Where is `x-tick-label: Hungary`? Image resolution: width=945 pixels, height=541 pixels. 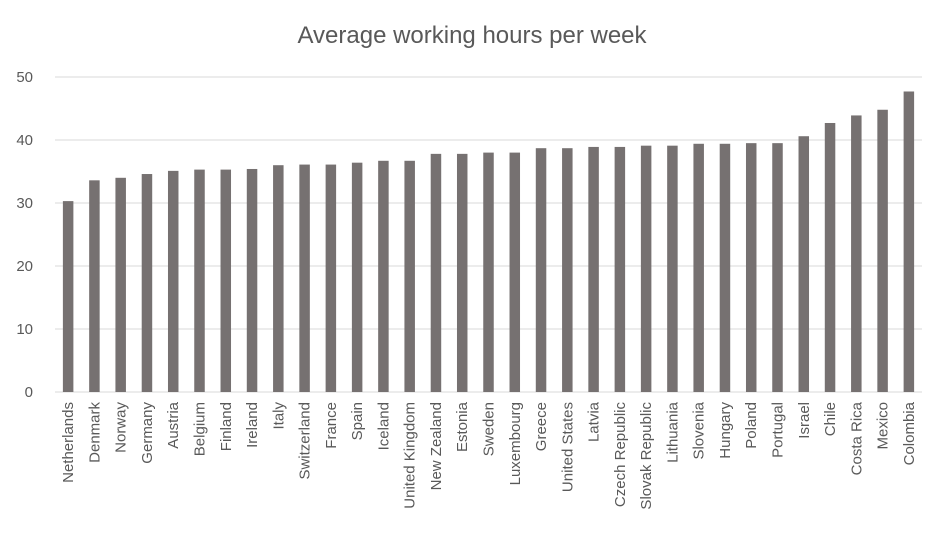
x-tick-label: Hungary is located at coordinates (725, 430).